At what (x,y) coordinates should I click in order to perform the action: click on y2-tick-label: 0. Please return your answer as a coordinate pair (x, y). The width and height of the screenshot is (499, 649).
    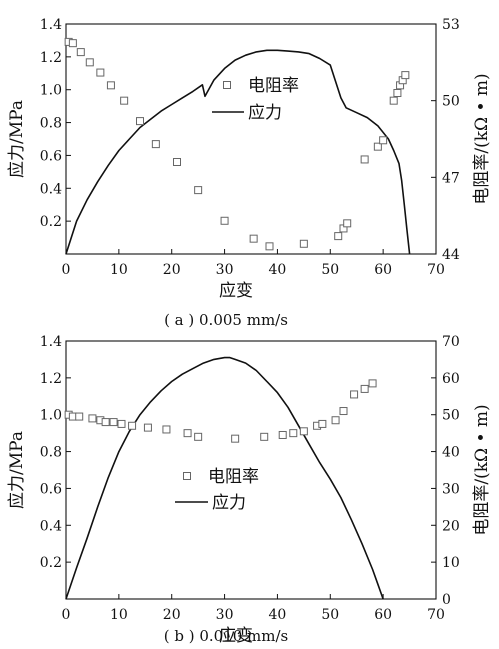
    Looking at the image, I should click on (446, 600).